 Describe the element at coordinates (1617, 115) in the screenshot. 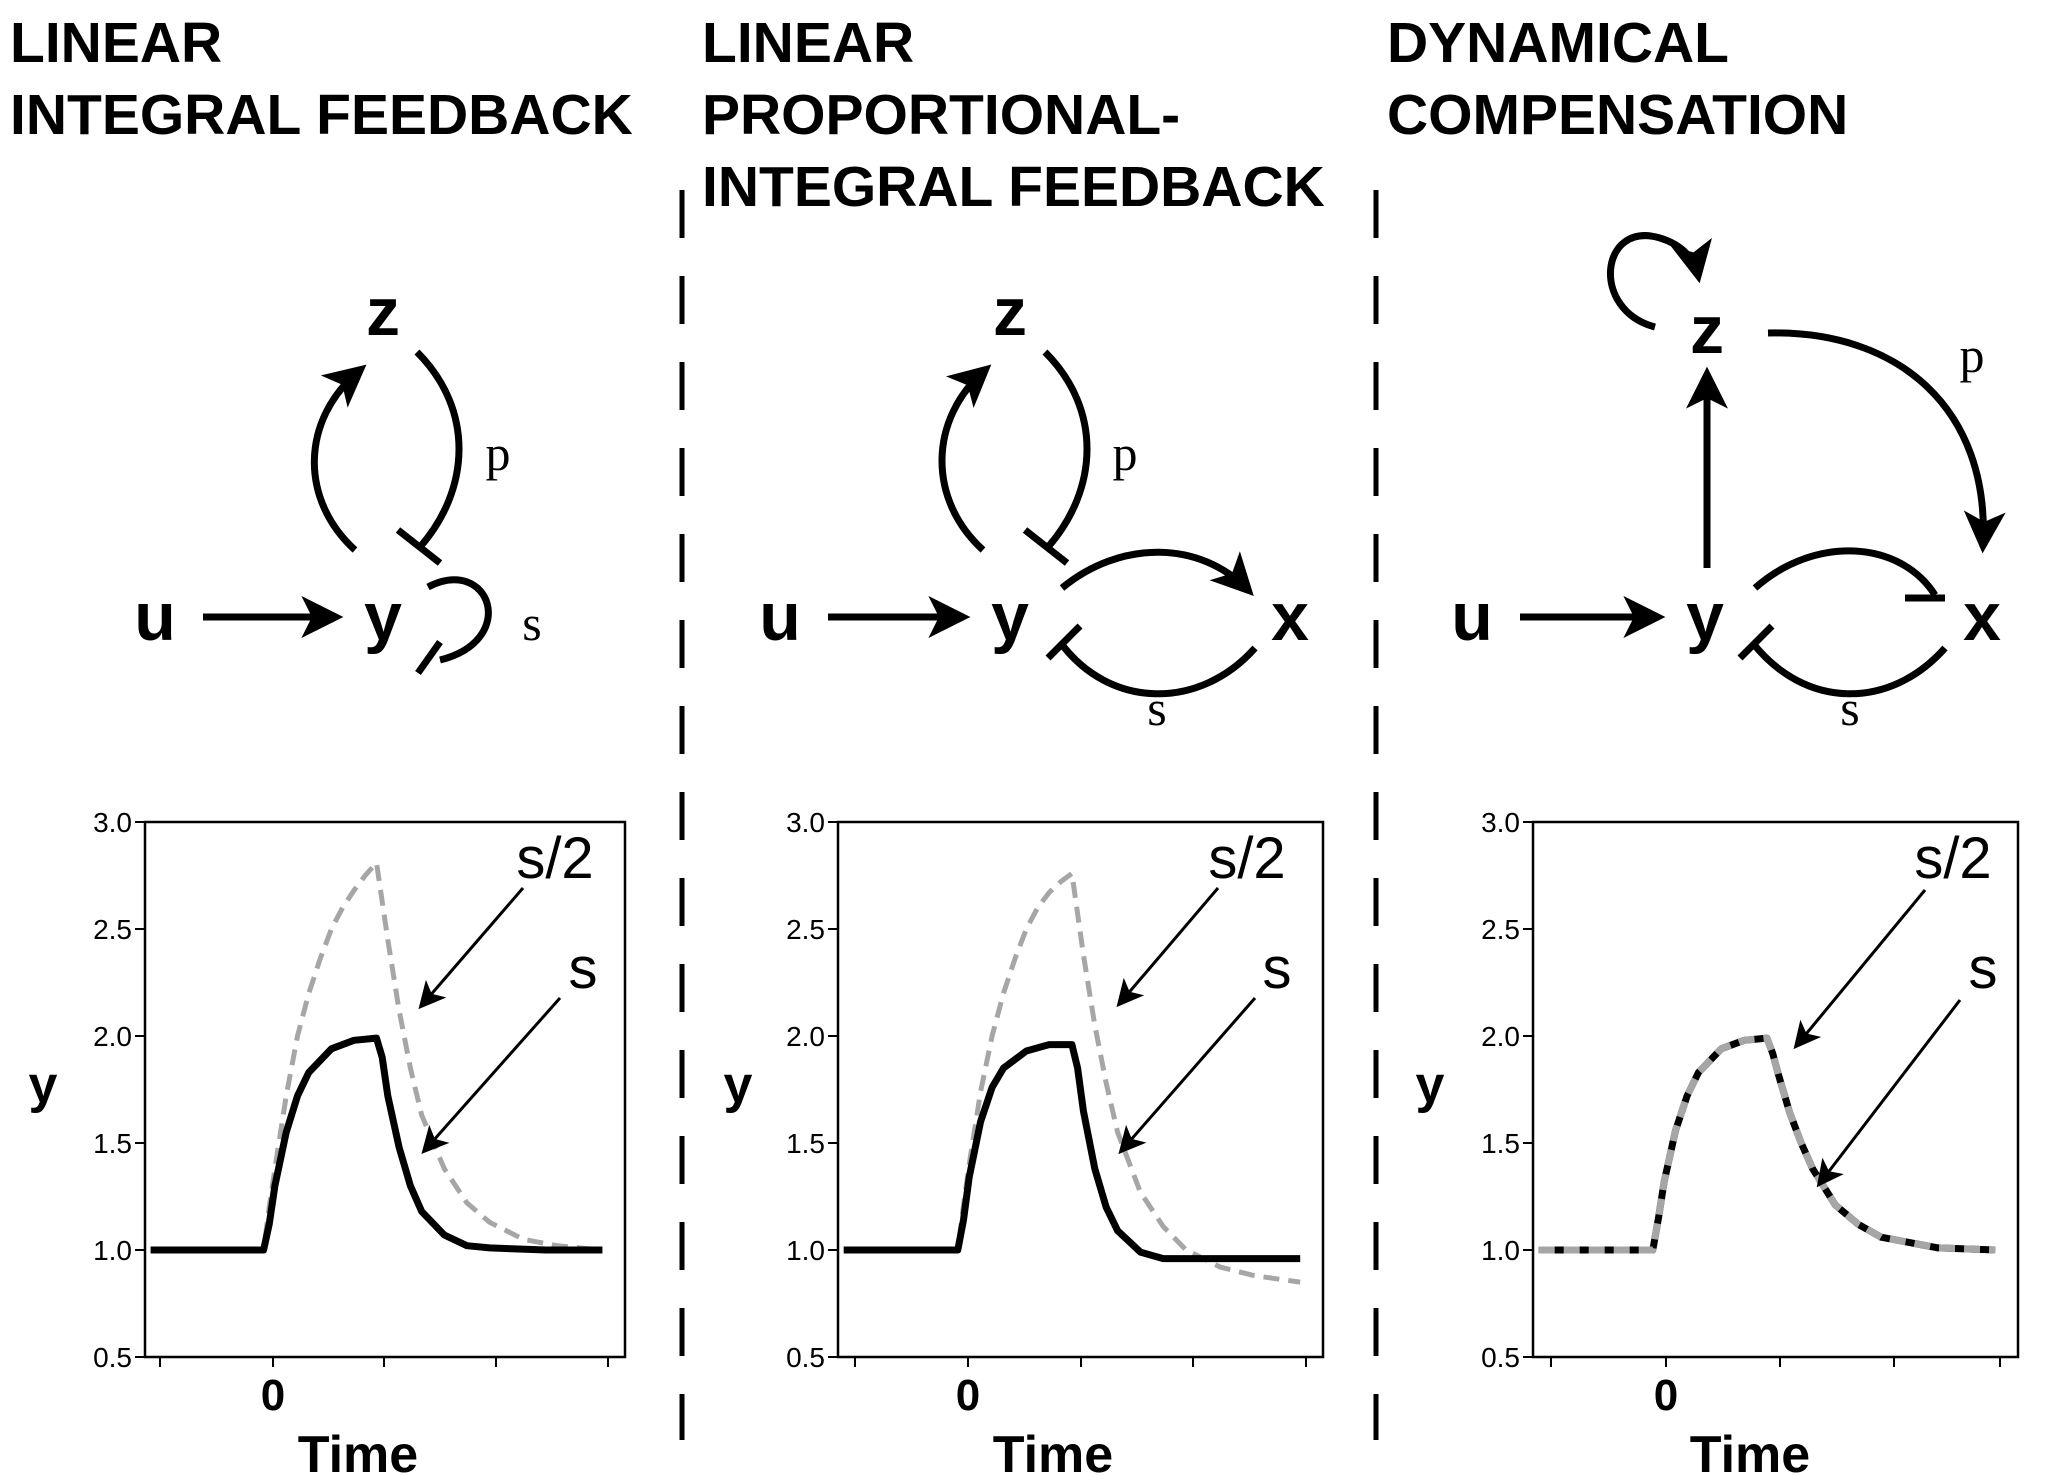

I see `panel-3-title-line-2: COMPENSATION` at that location.